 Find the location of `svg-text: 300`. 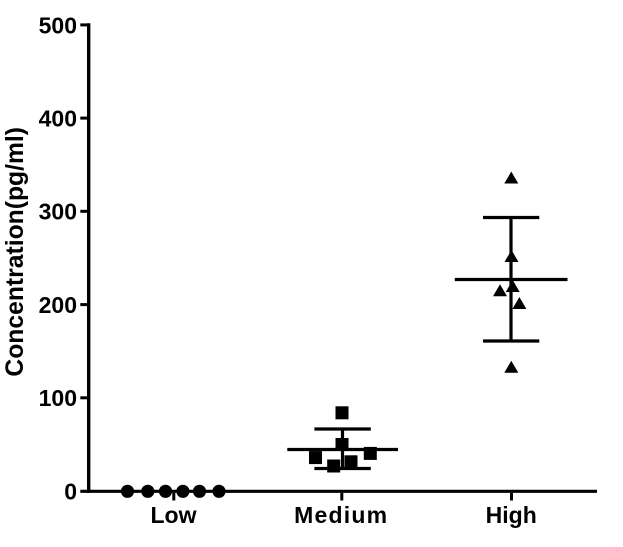

svg-text: 300 is located at coordinates (58, 212).